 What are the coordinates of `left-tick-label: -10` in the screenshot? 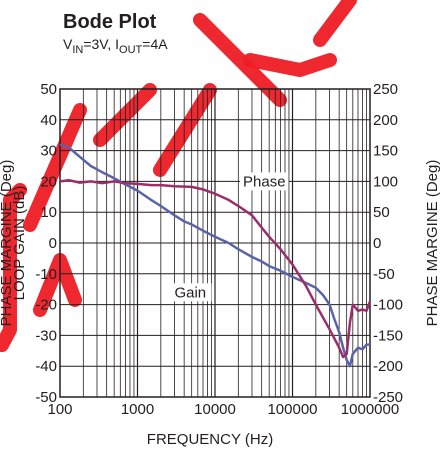 It's located at (46, 274).